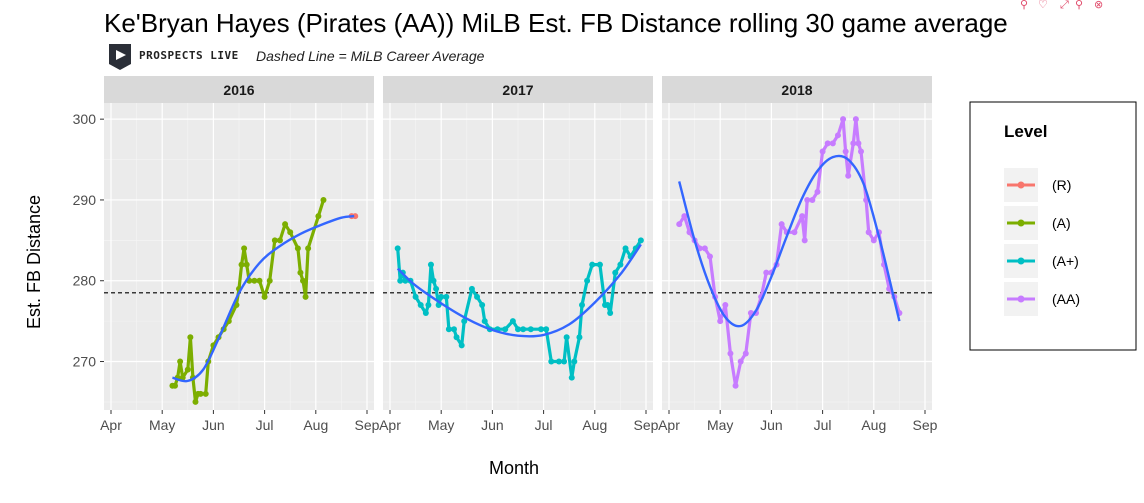  What do you see at coordinates (1037, 185) in the screenshot?
I see `legend-item: (R)` at bounding box center [1037, 185].